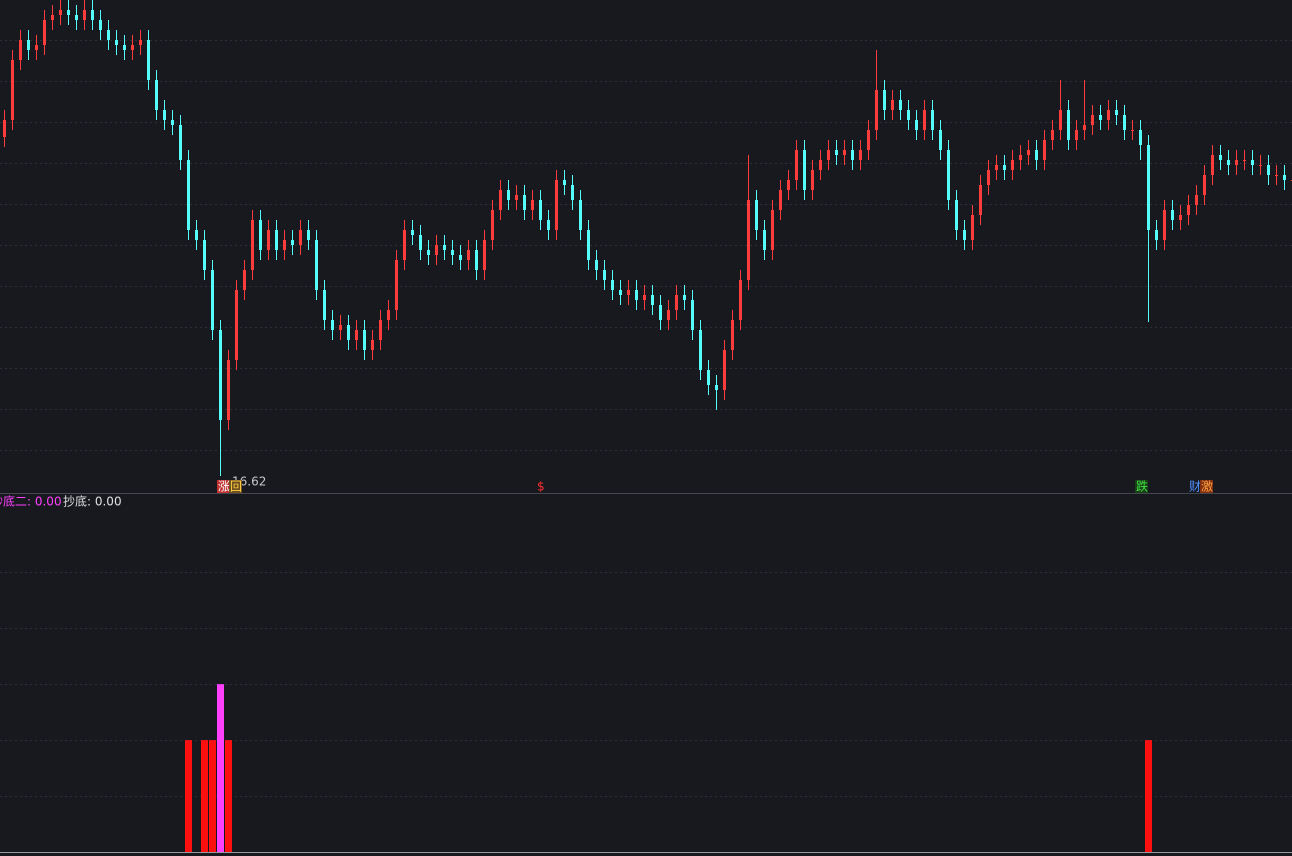 This screenshot has height=856, width=1292. I want to click on legend-entry: 抄底: 0.00, so click(92, 501).